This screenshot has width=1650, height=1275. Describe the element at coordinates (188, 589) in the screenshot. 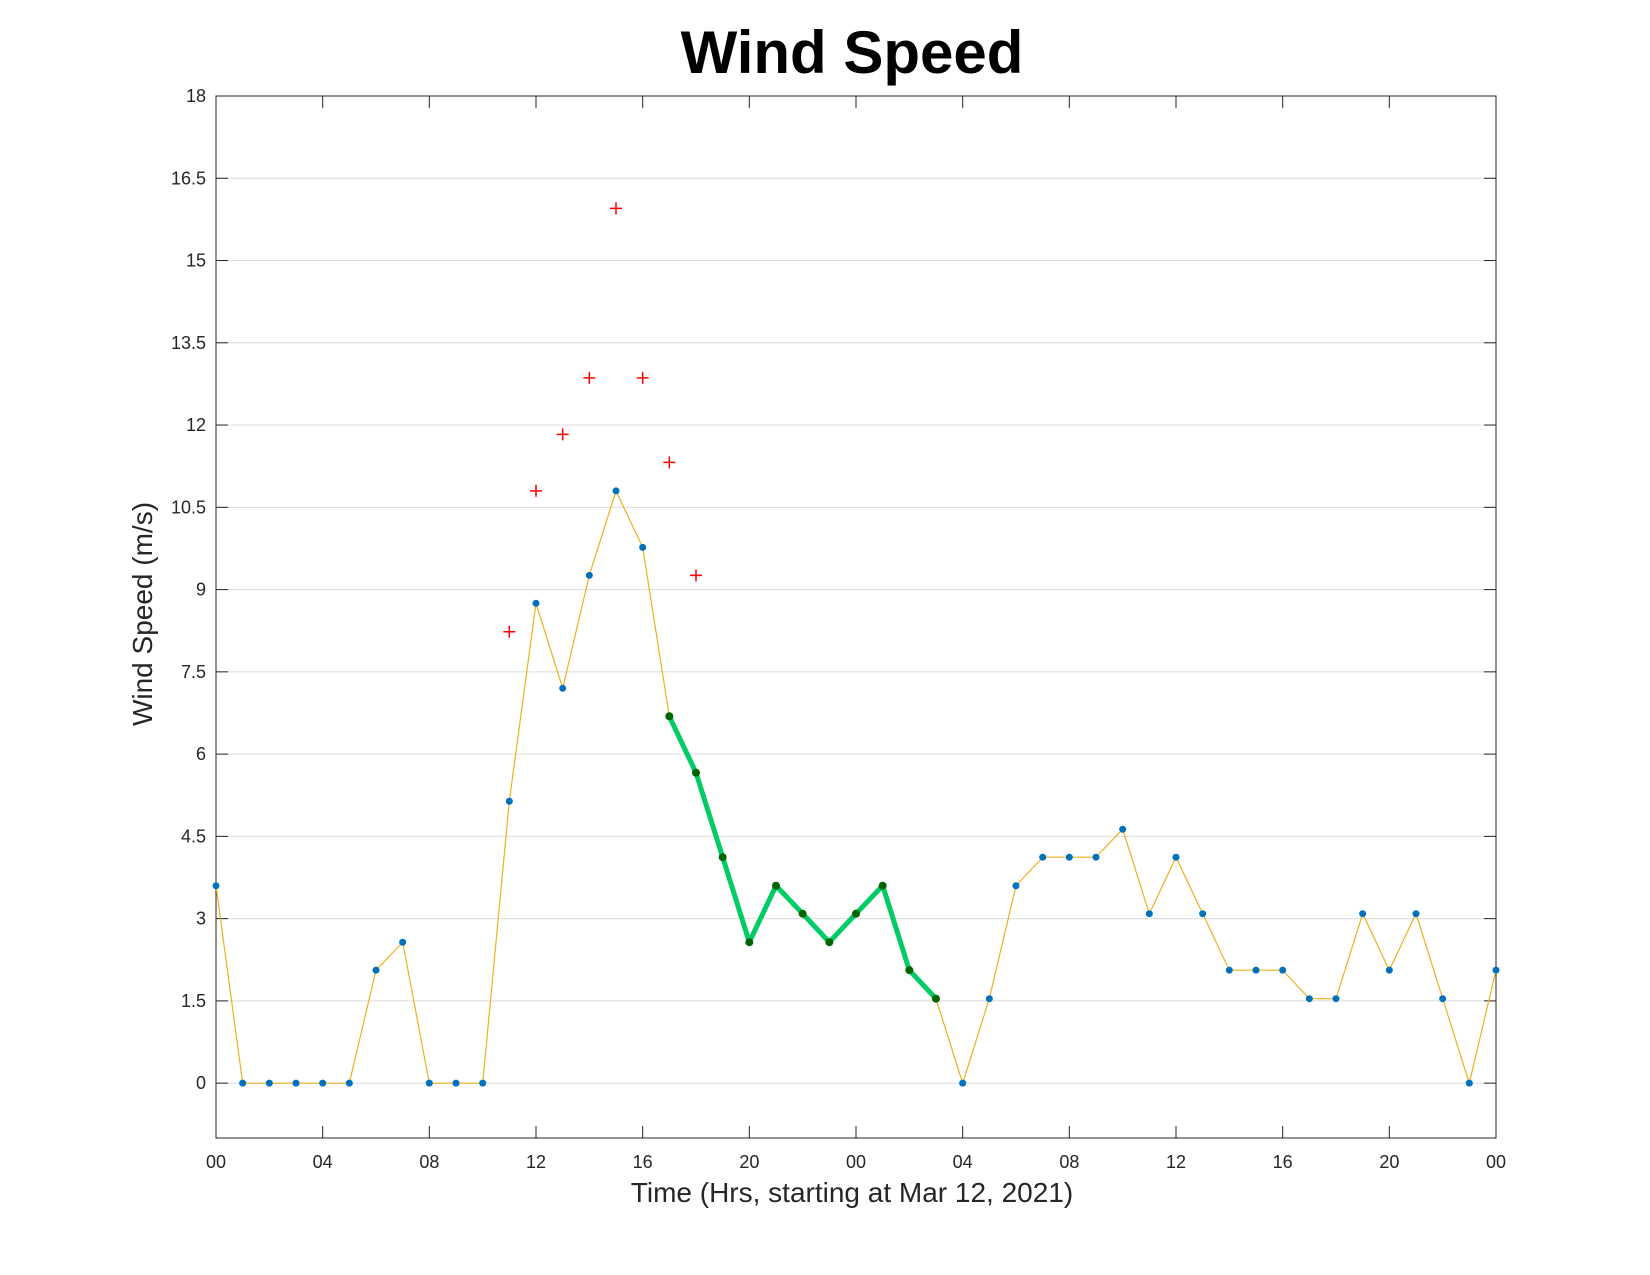

I see `y-axis-tick-labels: 0 1.5 3 4.5 6 7.5 9 10.5 12 13.5 15 16.5 18` at that location.